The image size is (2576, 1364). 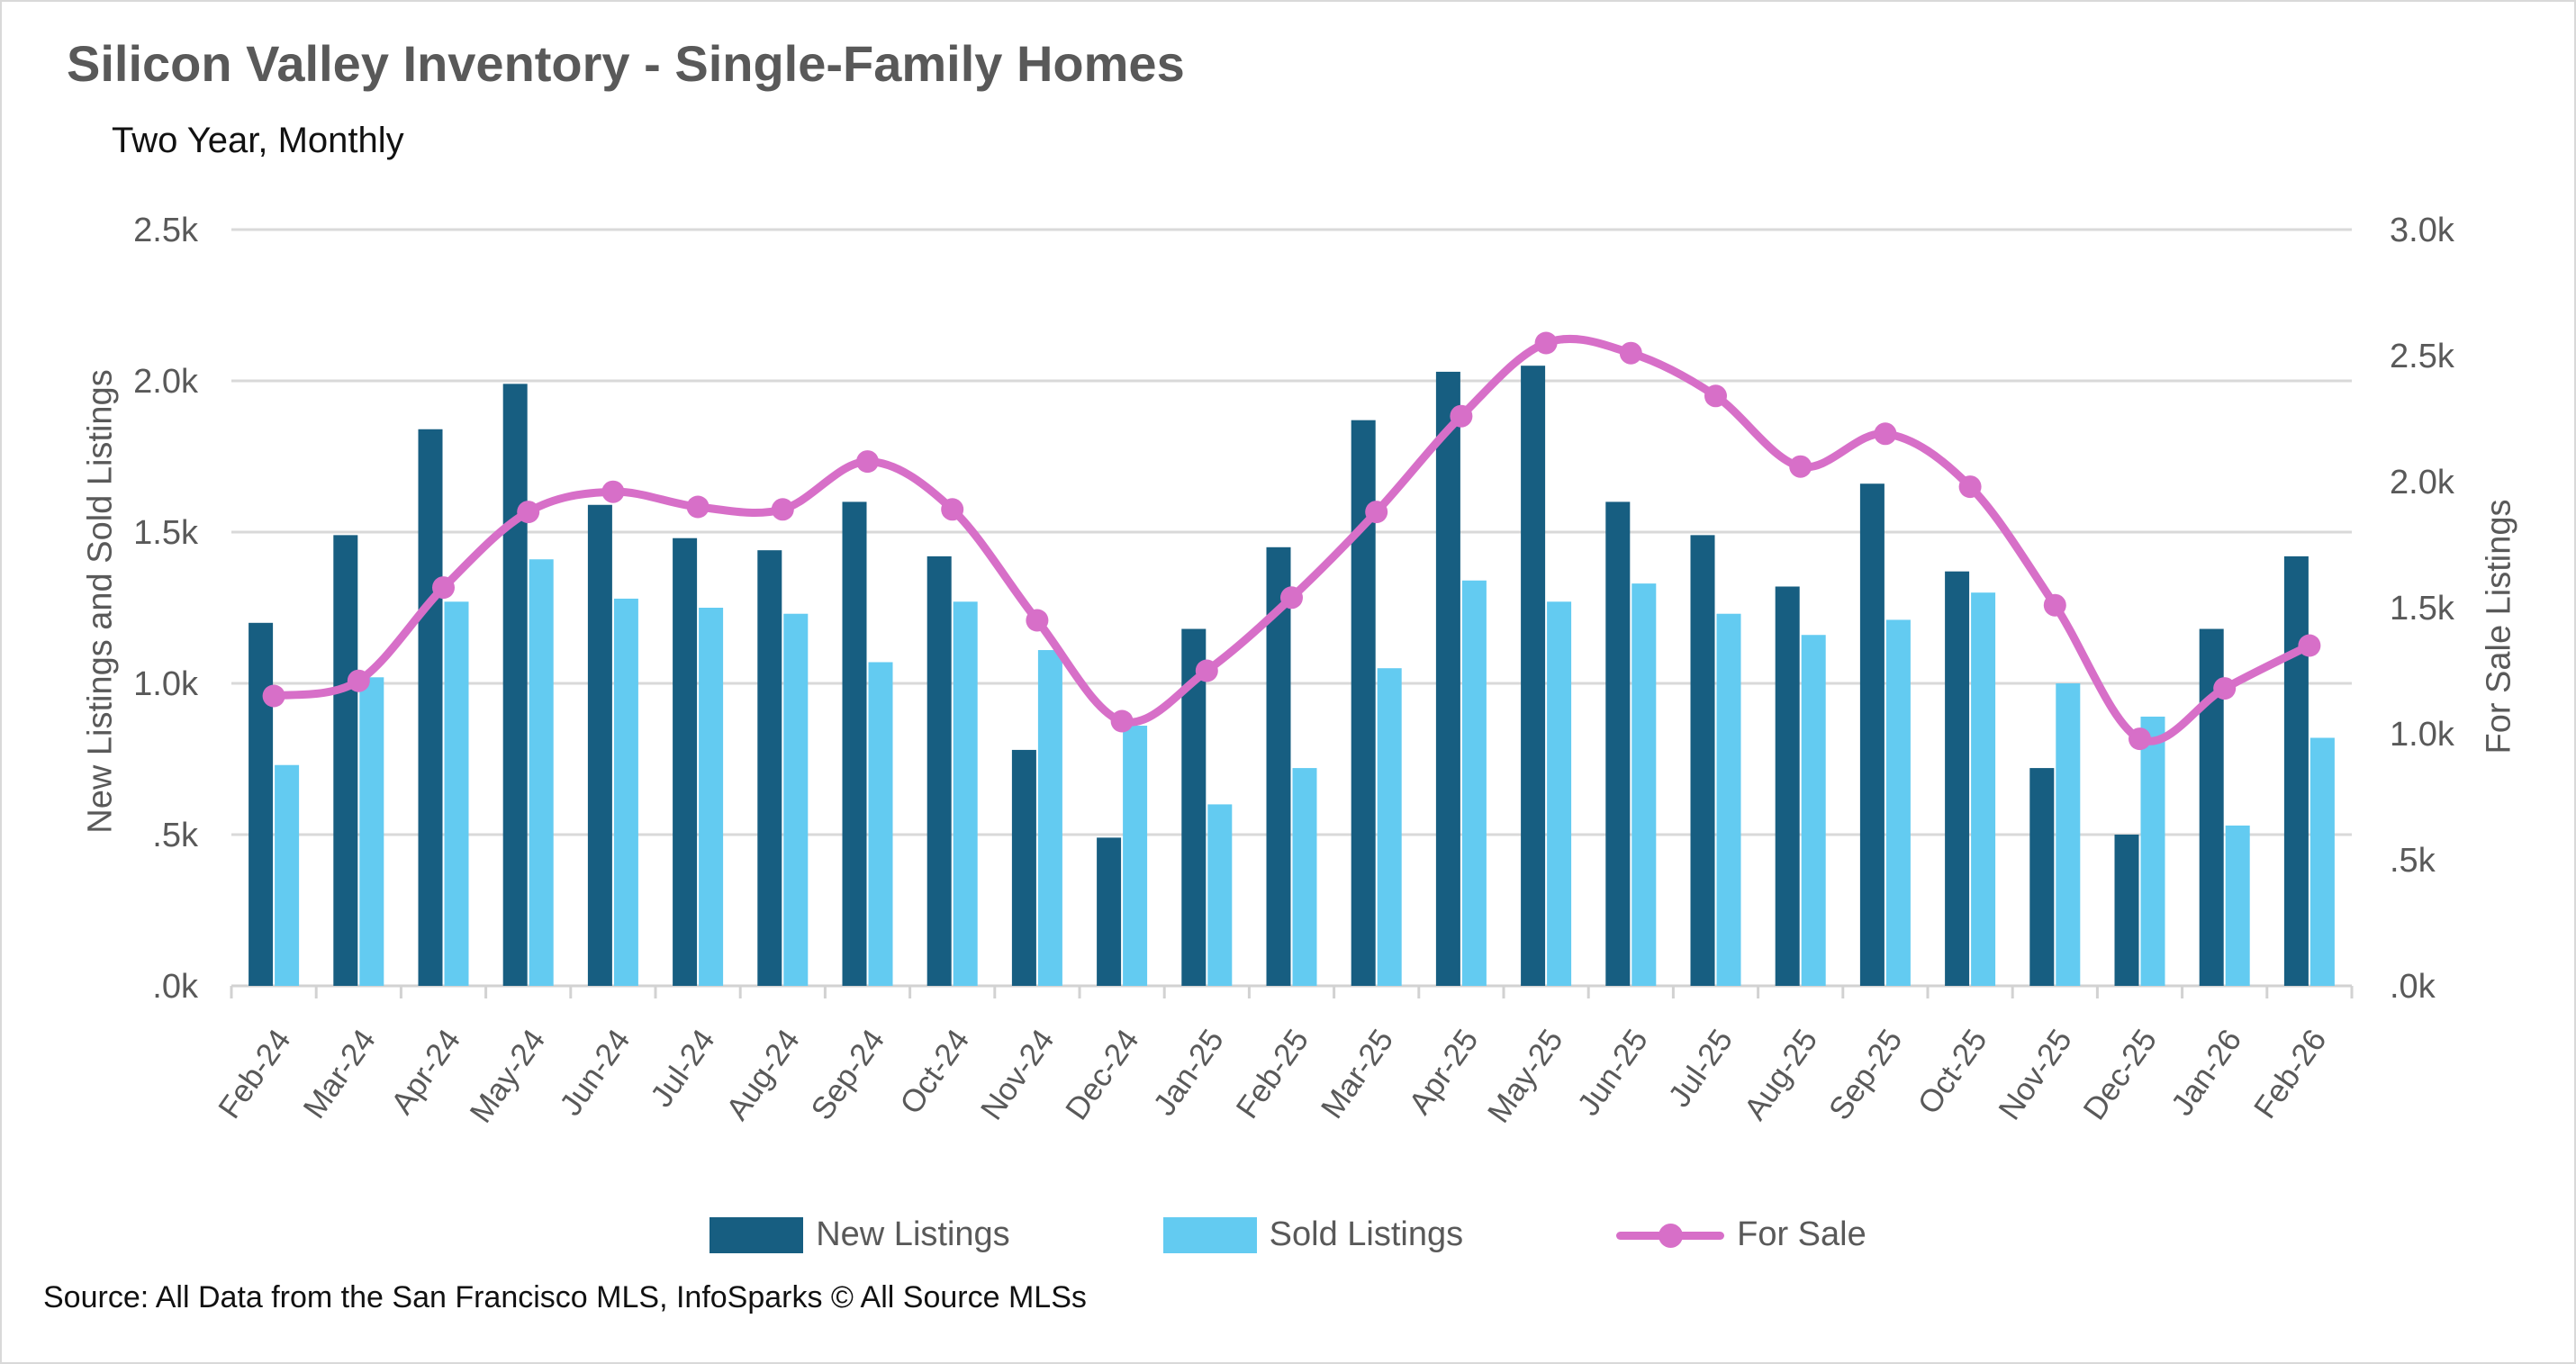 What do you see at coordinates (425, 1071) in the screenshot?
I see `x-axis-label-apr-24: Apr-24` at bounding box center [425, 1071].